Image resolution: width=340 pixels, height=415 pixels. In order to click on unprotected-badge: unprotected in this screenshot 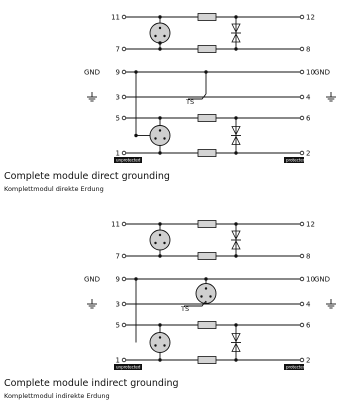, I will do `click(128, 367)`.